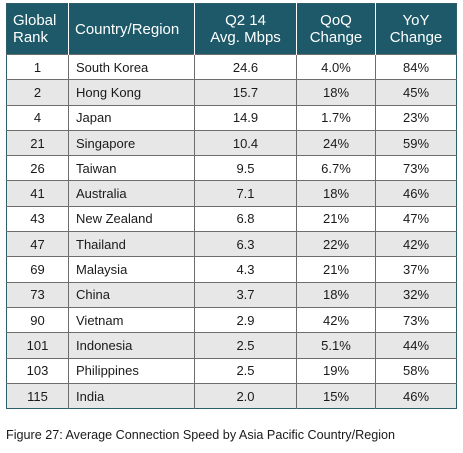 The width and height of the screenshot is (463, 453). Describe the element at coordinates (245, 92) in the screenshot. I see `cell-avg-mbps: 15.7` at that location.